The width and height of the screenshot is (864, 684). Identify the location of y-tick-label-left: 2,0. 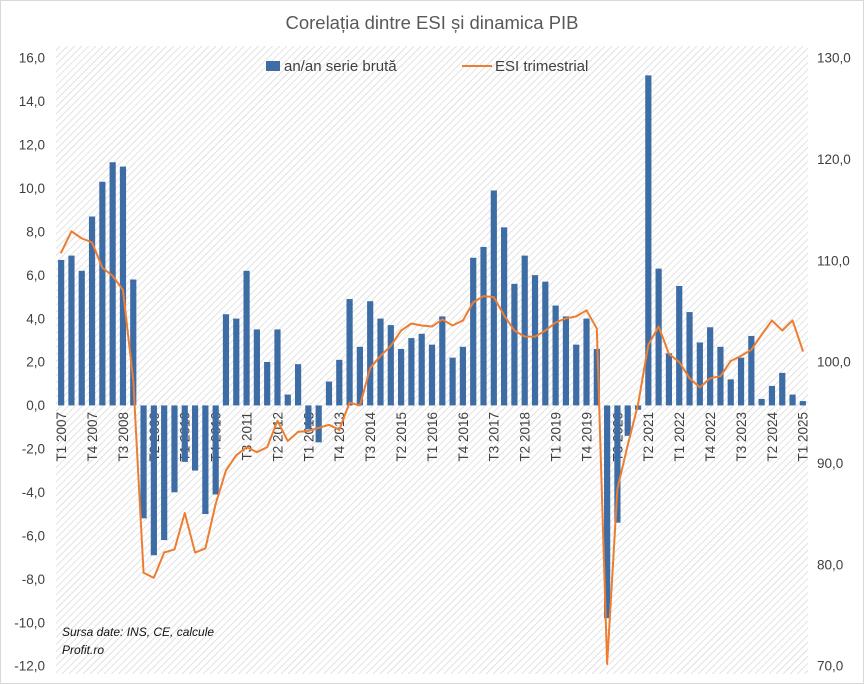
(35, 362).